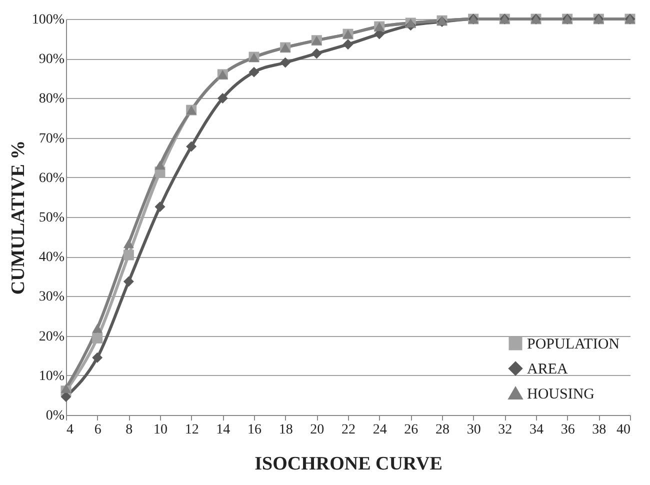  What do you see at coordinates (161, 430) in the screenshot?
I see `x-tick-label: 10` at bounding box center [161, 430].